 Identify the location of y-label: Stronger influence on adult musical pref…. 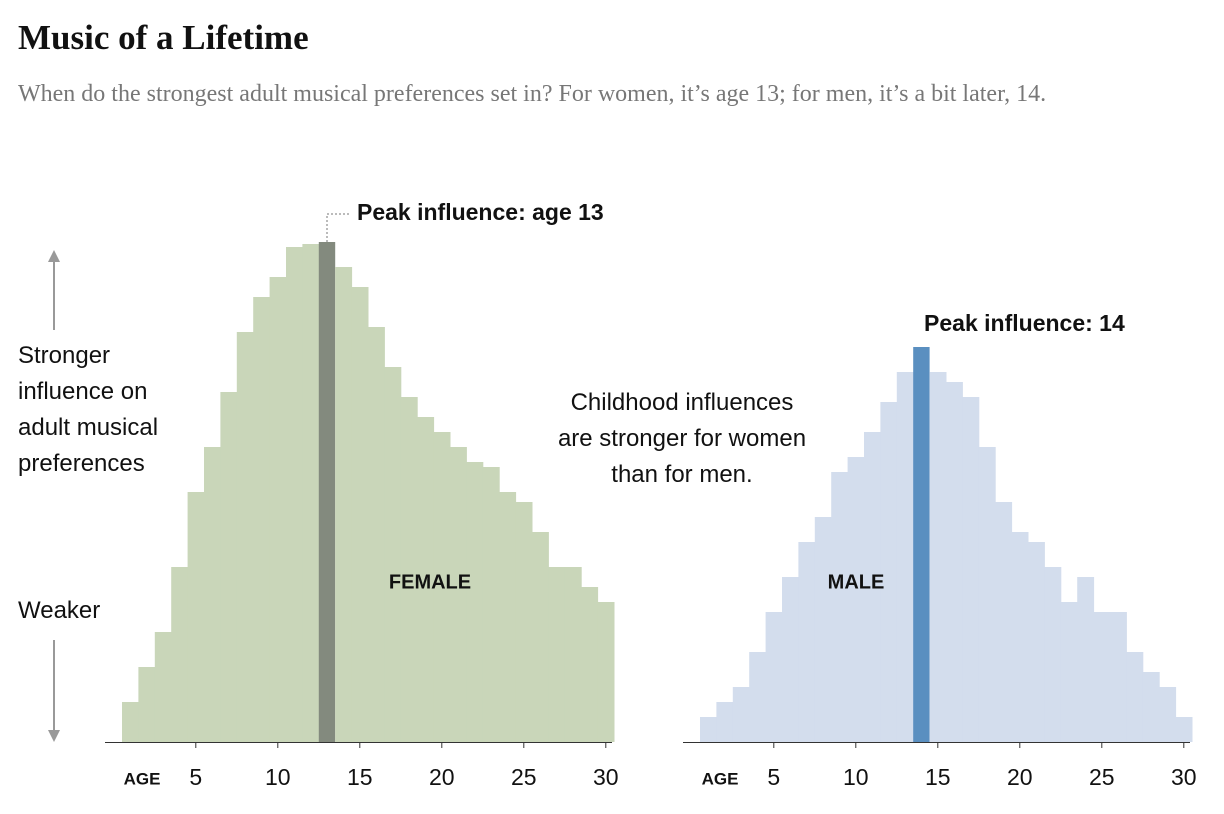
(88, 409).